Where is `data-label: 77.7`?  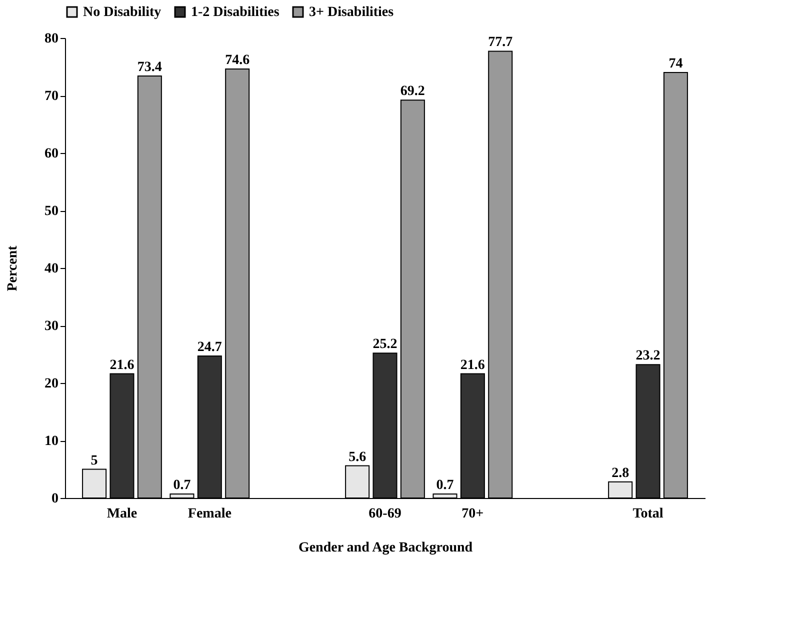 data-label: 77.7 is located at coordinates (500, 42).